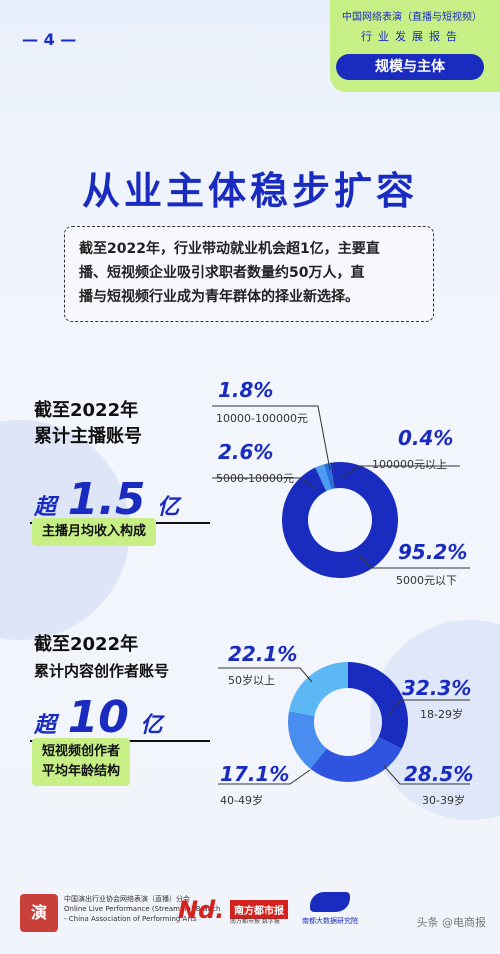 The width and height of the screenshot is (500, 954). What do you see at coordinates (259, 909) in the screenshot?
I see `newspaper-logo: 南方都市报` at bounding box center [259, 909].